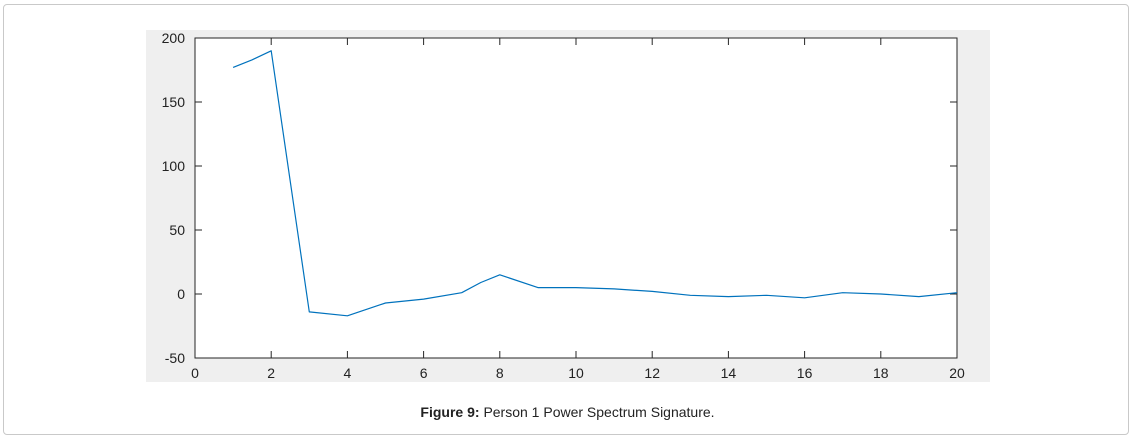 The image size is (1135, 441). What do you see at coordinates (450, 412) in the screenshot?
I see `figure-label: Figure 9:` at bounding box center [450, 412].